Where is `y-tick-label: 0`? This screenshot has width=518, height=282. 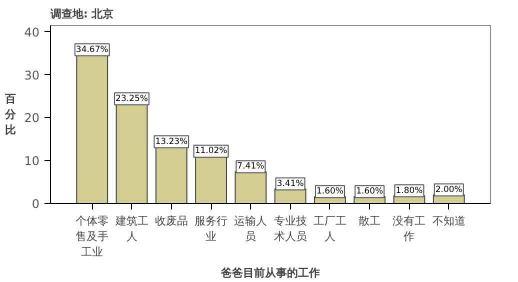 y-tick-label: 0 is located at coordinates (36, 204).